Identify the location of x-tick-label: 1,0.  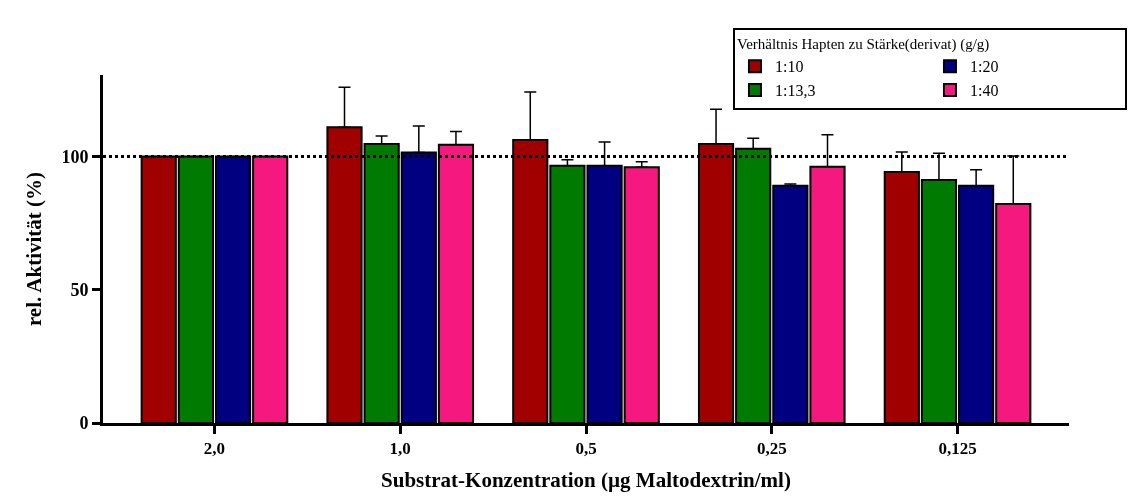
(400, 449).